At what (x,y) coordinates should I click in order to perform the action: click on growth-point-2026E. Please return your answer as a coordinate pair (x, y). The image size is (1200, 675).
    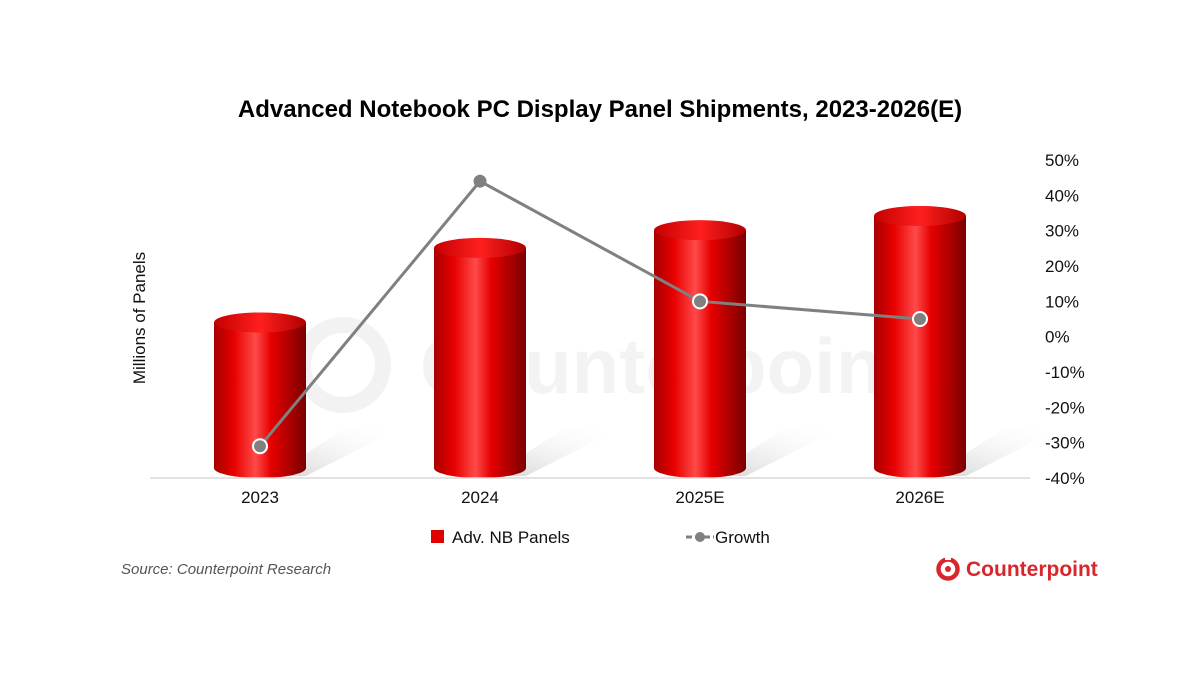
    Looking at the image, I should click on (920, 319).